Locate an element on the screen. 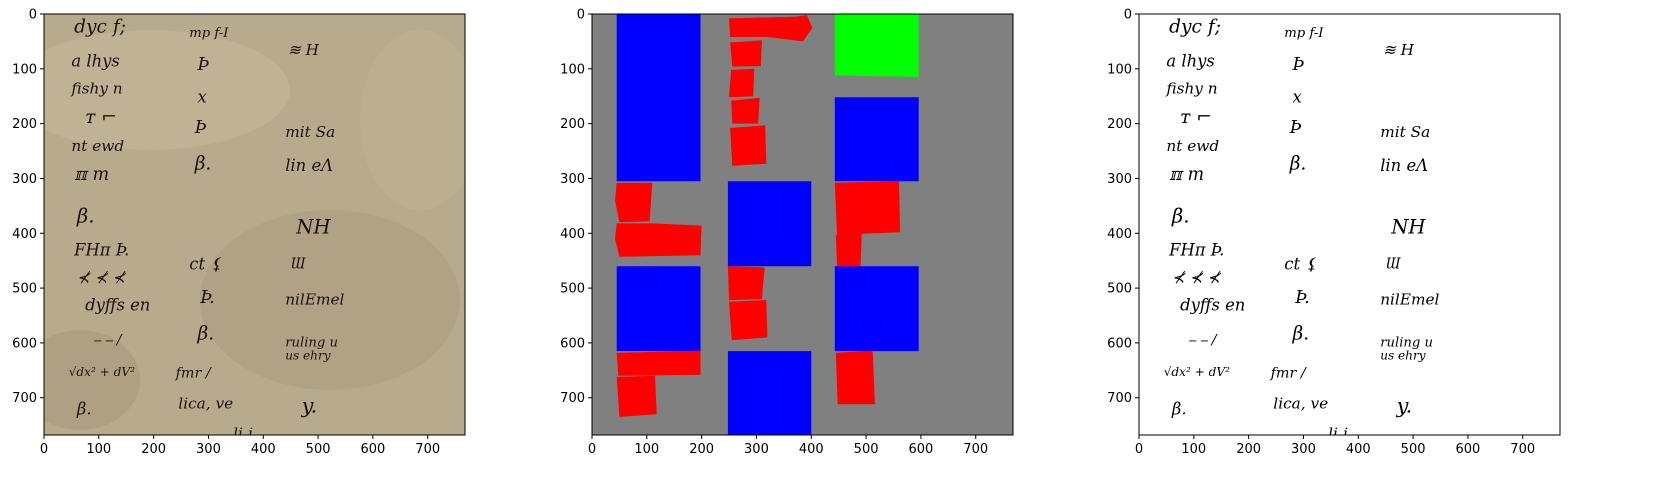 The height and width of the screenshot is (493, 1656). handwriting-5: ℼ m is located at coordinates (1186, 175).